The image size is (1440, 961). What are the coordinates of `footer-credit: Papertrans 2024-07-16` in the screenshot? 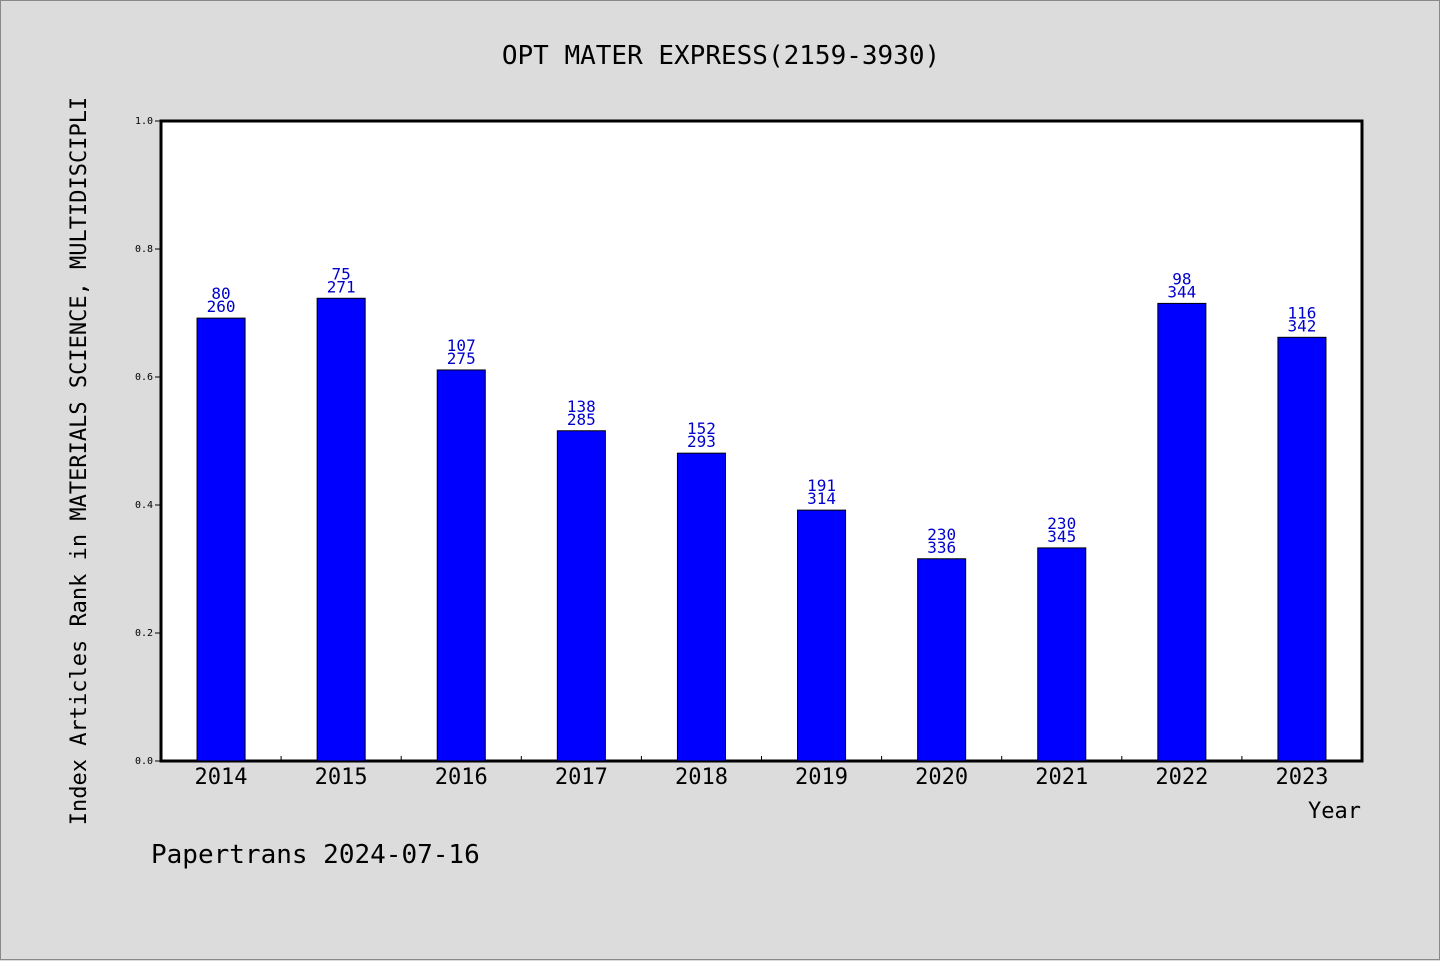 It's located at (315, 855).